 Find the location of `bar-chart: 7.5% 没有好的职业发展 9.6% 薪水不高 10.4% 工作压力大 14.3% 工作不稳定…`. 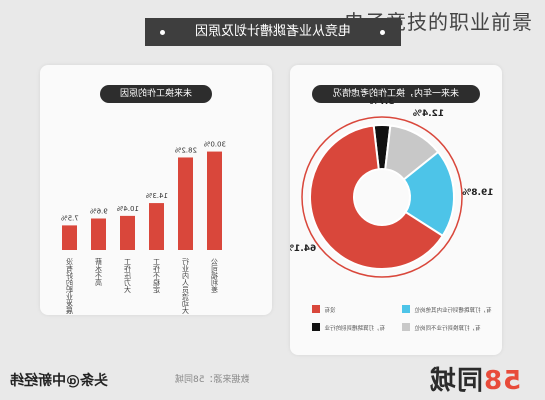

bar-chart: 7.5% 没有好的职业发展 9.6% 薪水不高 10.4% 工作压力大 14.3% 工作不稳定… is located at coordinates (143, 228).